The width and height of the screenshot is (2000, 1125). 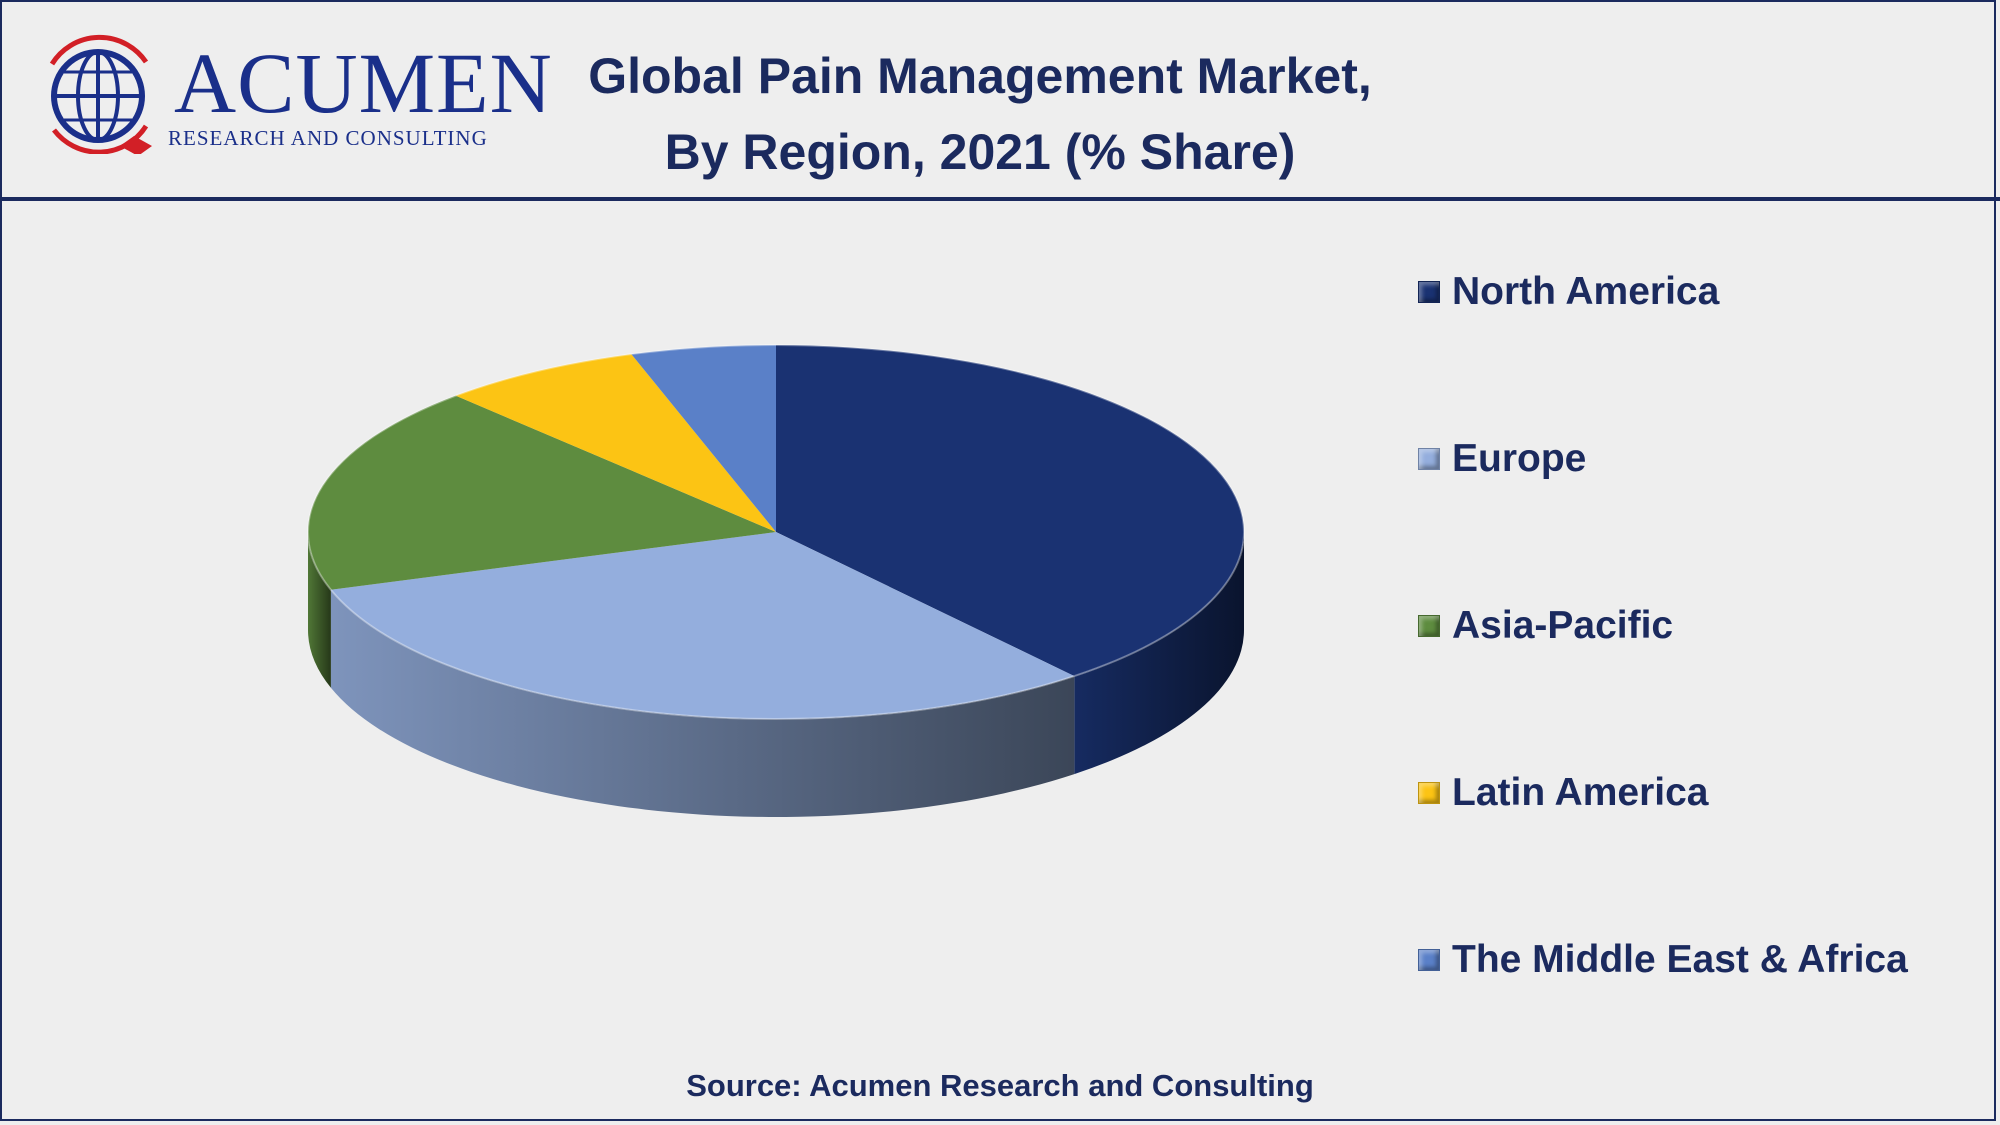 What do you see at coordinates (1698, 459) in the screenshot?
I see `legend-item-europe: Europe` at bounding box center [1698, 459].